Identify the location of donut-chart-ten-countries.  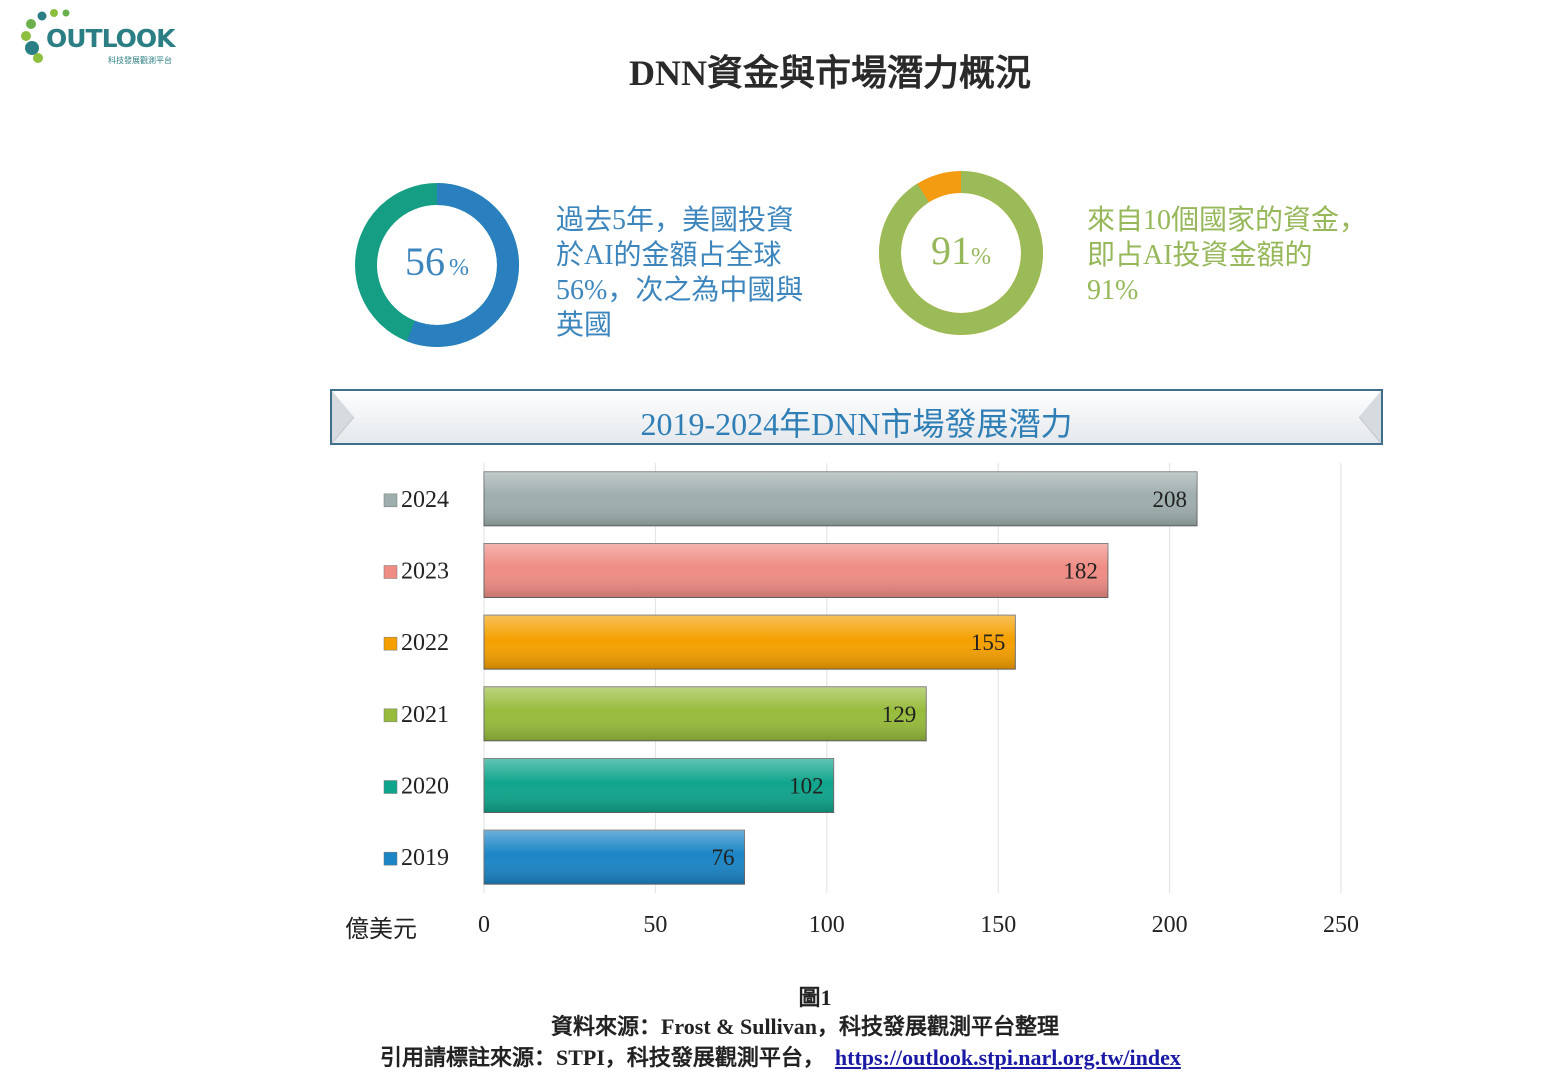
(961, 253).